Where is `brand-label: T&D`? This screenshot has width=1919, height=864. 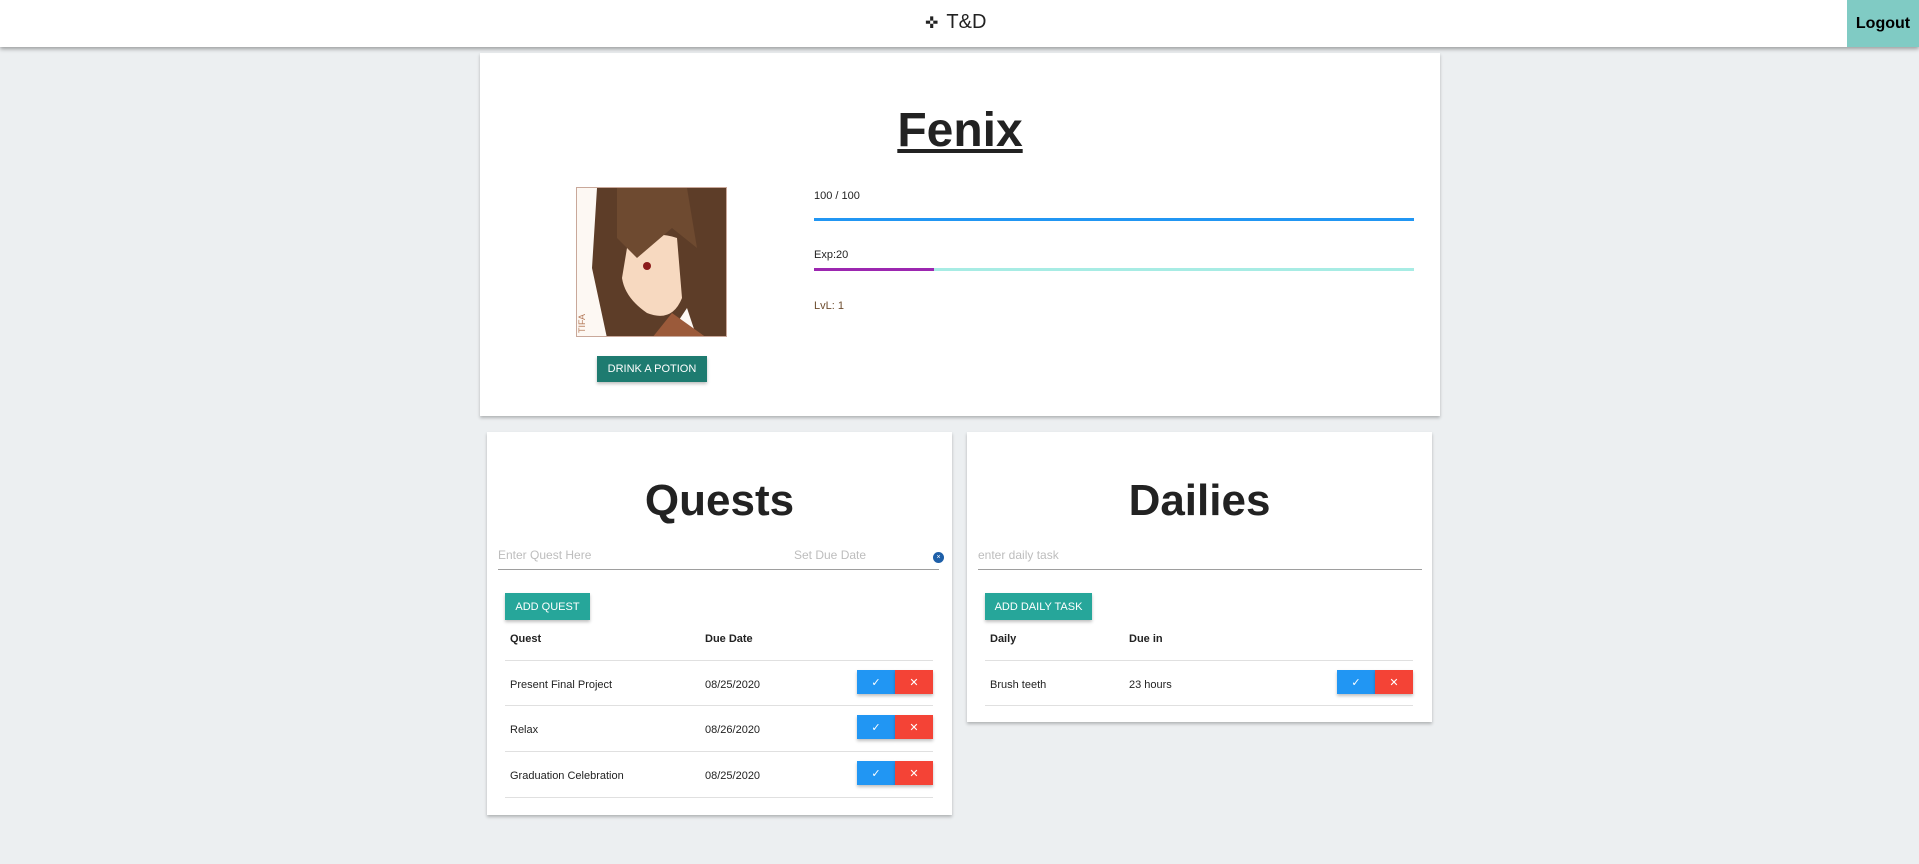
brand-label: T&D is located at coordinates (966, 22).